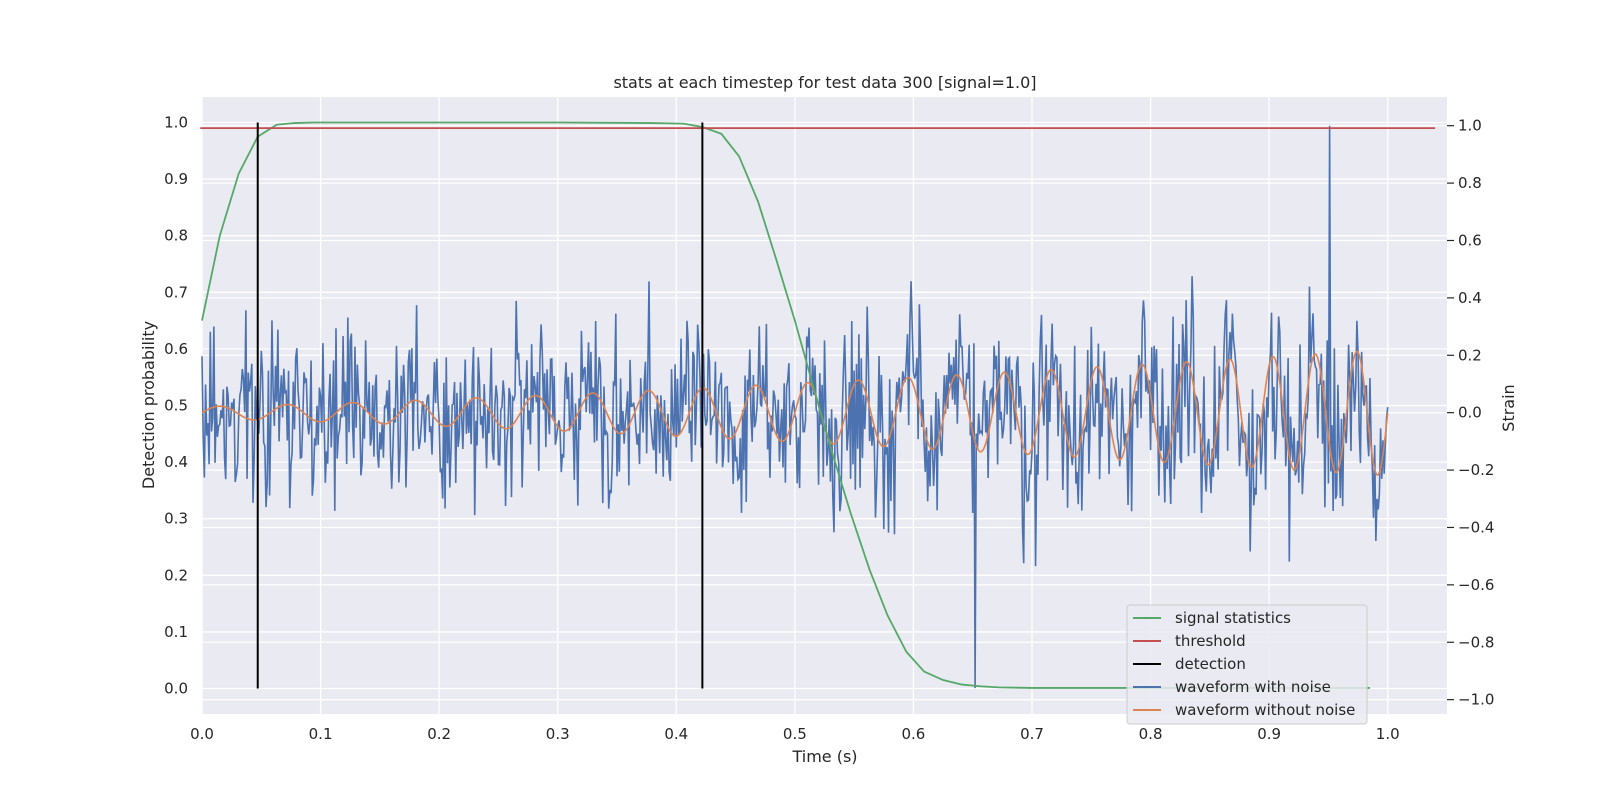 This screenshot has height=800, width=1600. I want to click on x-tick-label: 0.8, so click(1151, 734).